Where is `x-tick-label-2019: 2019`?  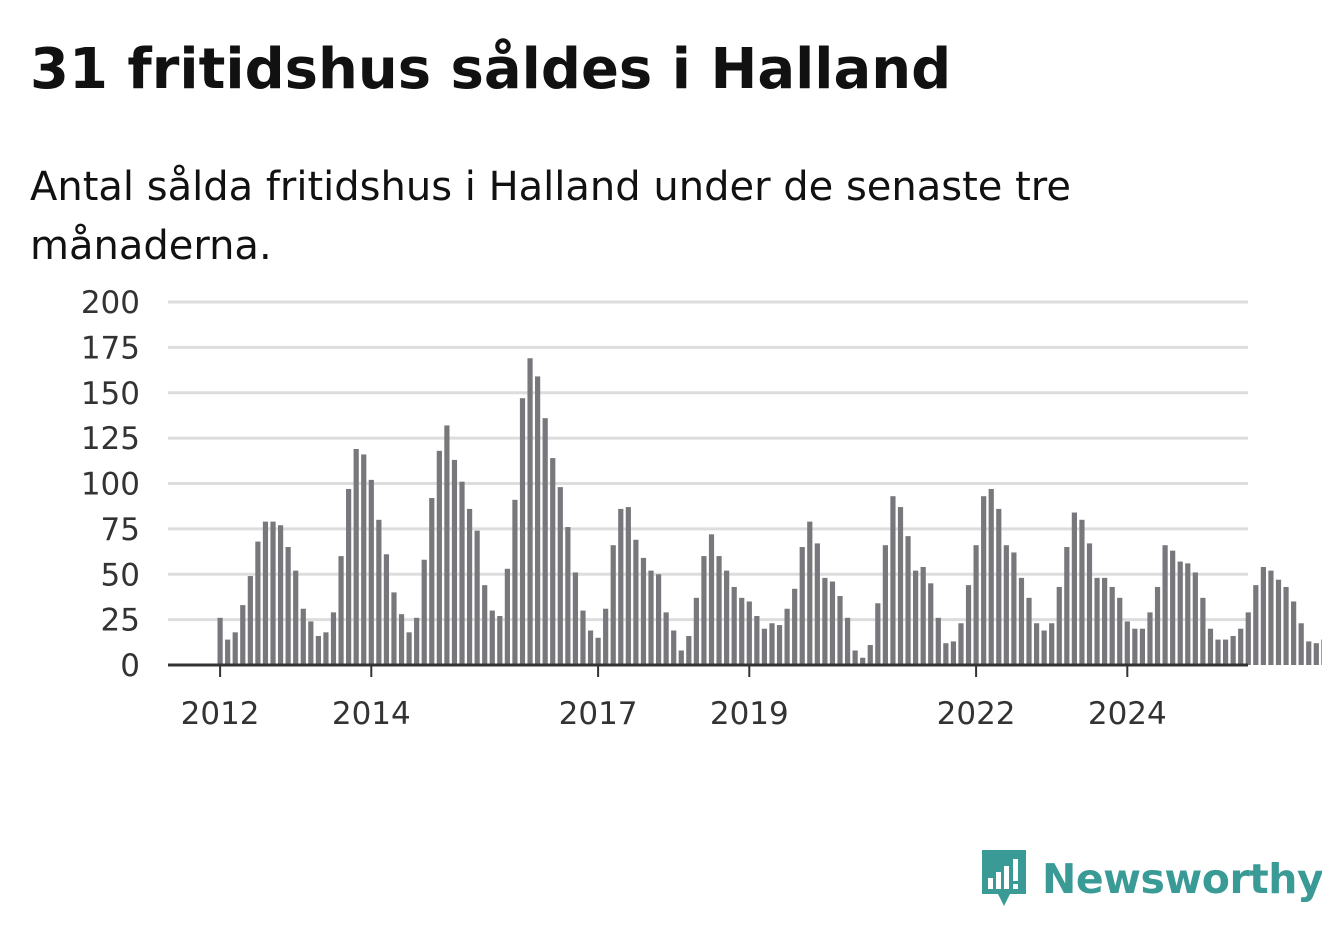 x-tick-label-2019: 2019 is located at coordinates (749, 714).